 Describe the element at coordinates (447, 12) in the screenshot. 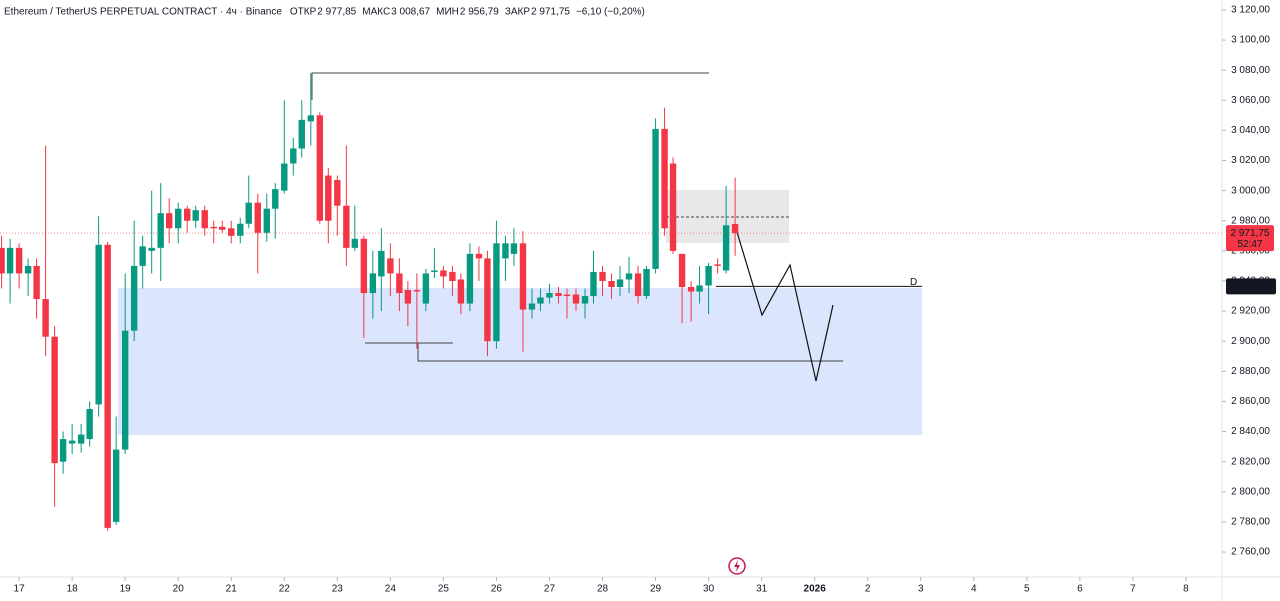

I see `ohlc-label: МИН` at that location.